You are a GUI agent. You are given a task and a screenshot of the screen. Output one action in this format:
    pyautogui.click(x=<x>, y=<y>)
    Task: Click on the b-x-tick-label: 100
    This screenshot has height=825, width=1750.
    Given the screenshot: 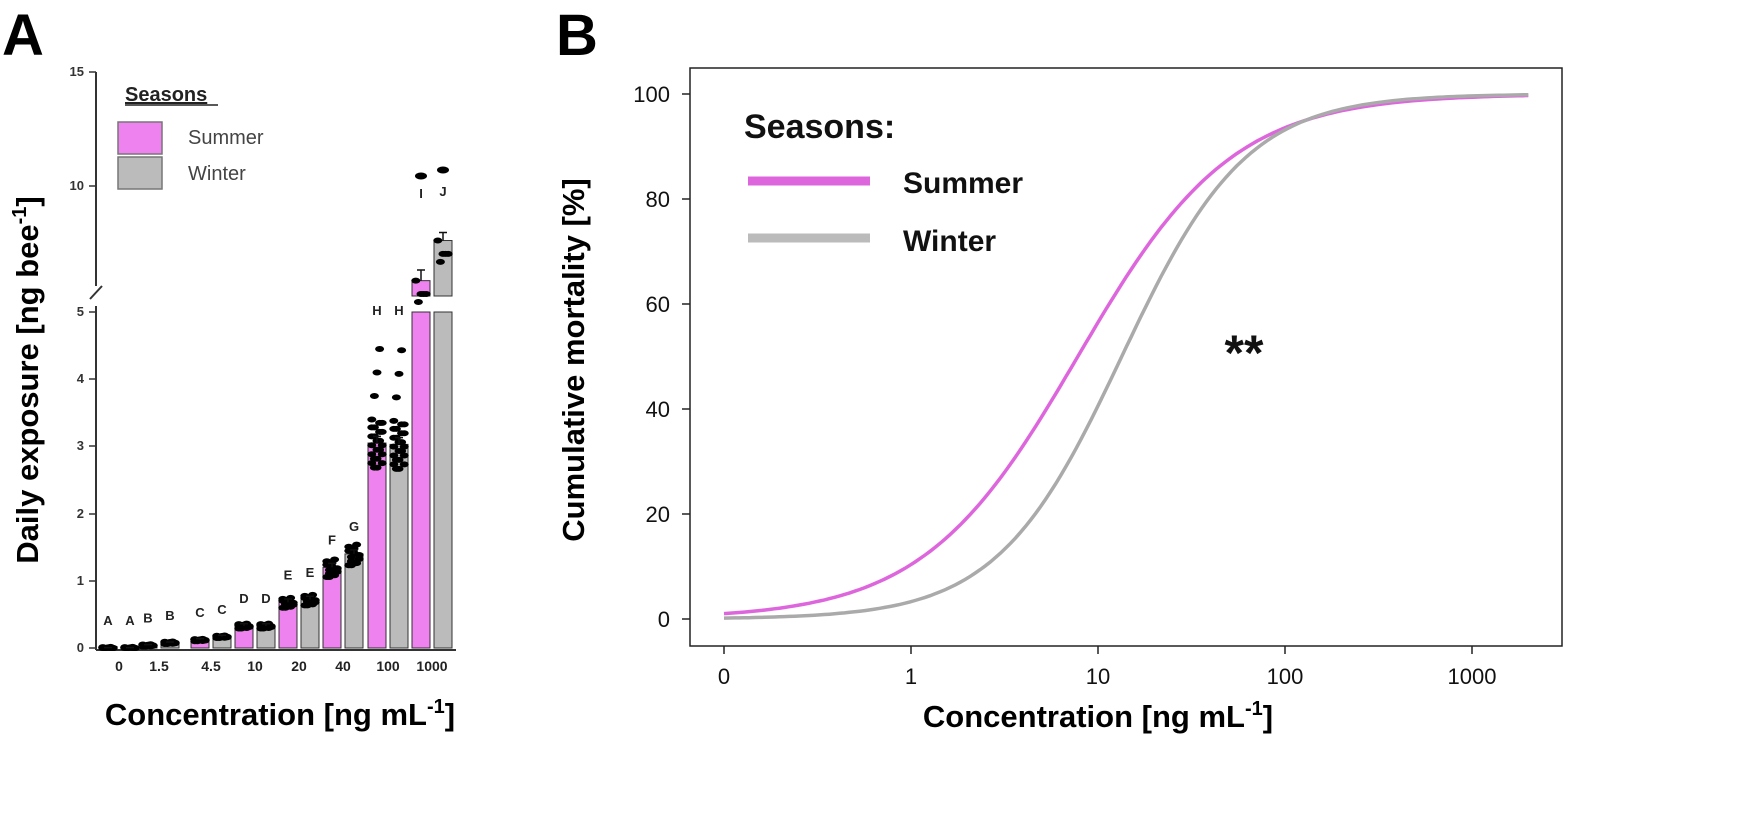 What is the action you would take?
    pyautogui.click(x=1285, y=676)
    